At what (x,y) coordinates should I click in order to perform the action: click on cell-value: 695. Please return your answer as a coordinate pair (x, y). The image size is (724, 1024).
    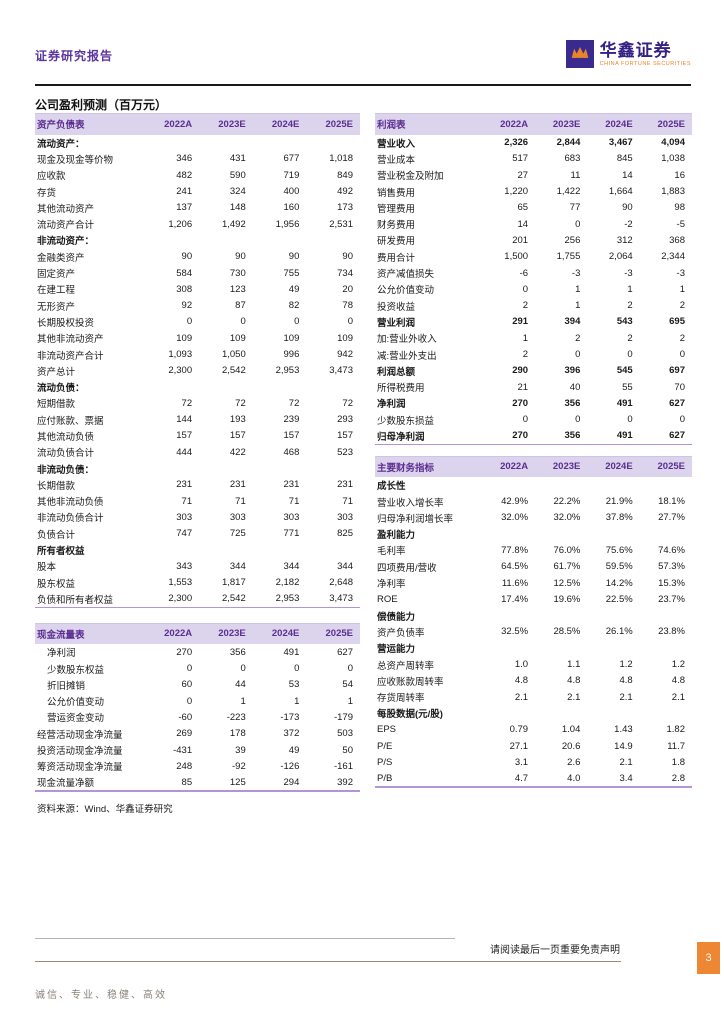
    Looking at the image, I should click on (677, 322).